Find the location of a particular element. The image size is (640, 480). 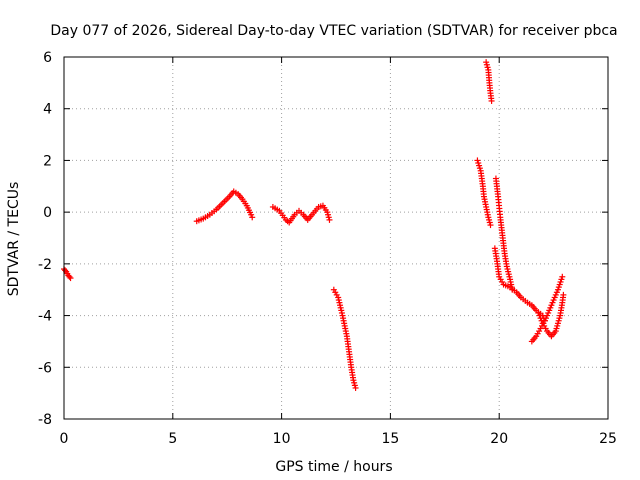

y-tick-label: -8 is located at coordinates (45, 420).